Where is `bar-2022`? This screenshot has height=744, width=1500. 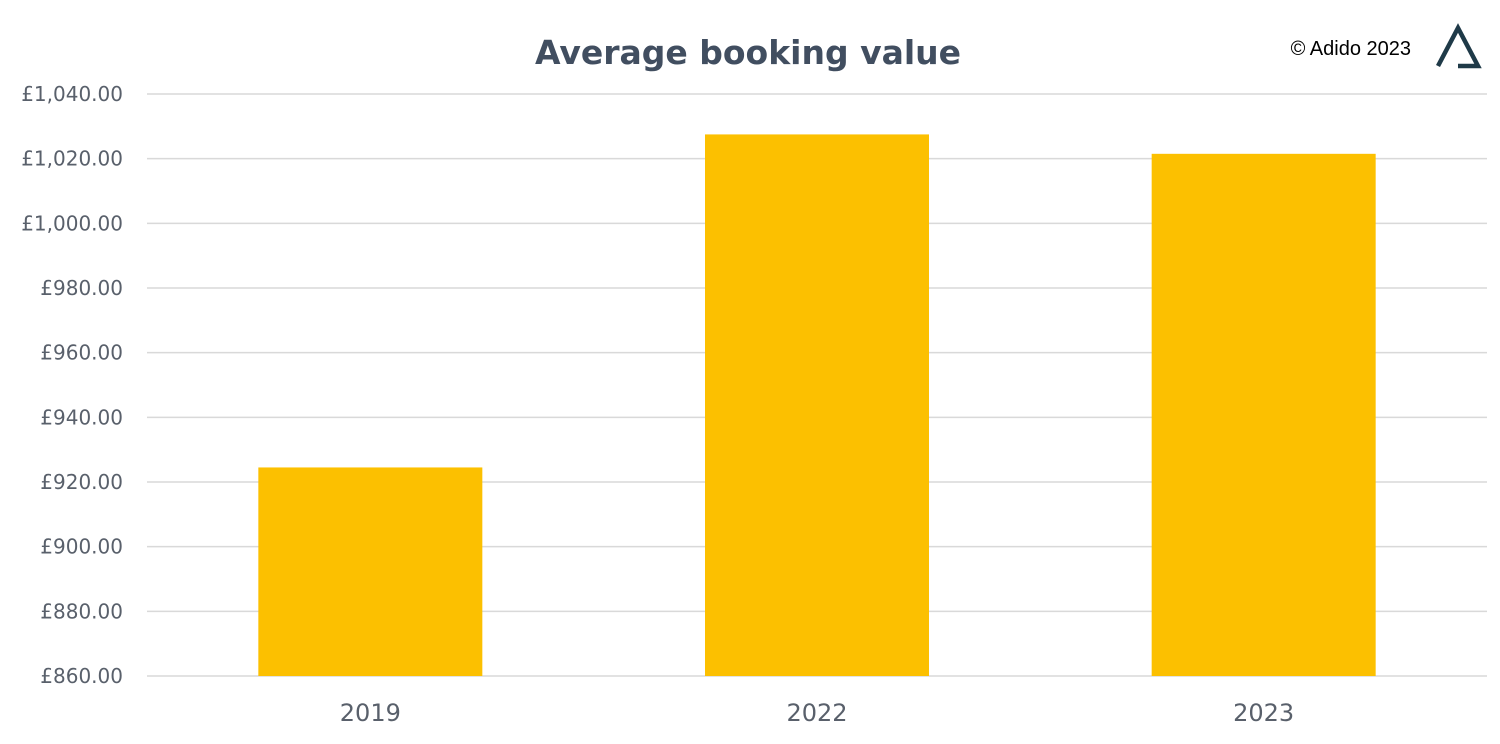 bar-2022 is located at coordinates (817, 405).